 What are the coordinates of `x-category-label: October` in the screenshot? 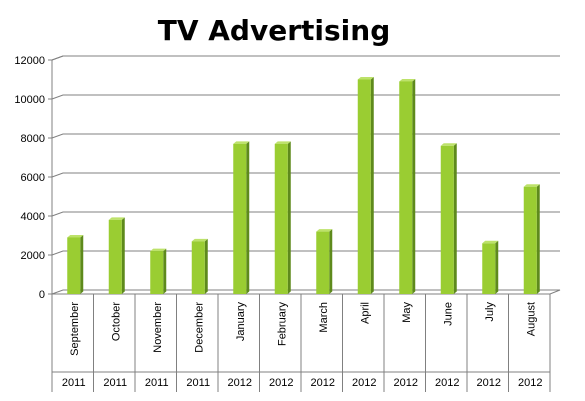 It's located at (116, 321).